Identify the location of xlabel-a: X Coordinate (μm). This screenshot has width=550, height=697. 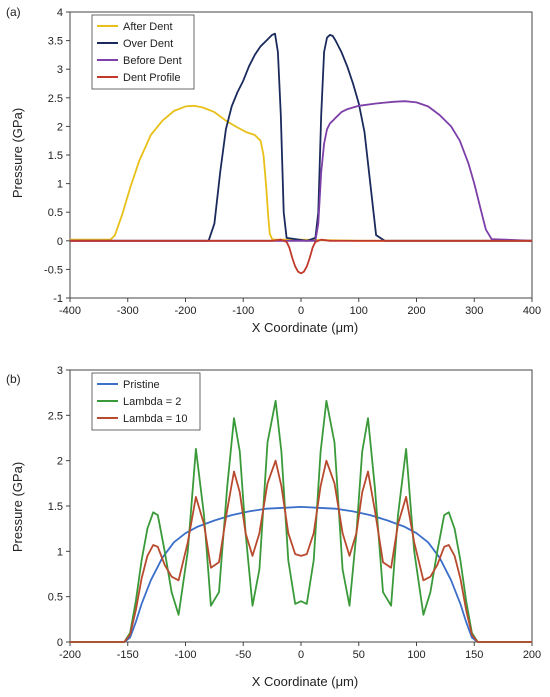
(305, 327).